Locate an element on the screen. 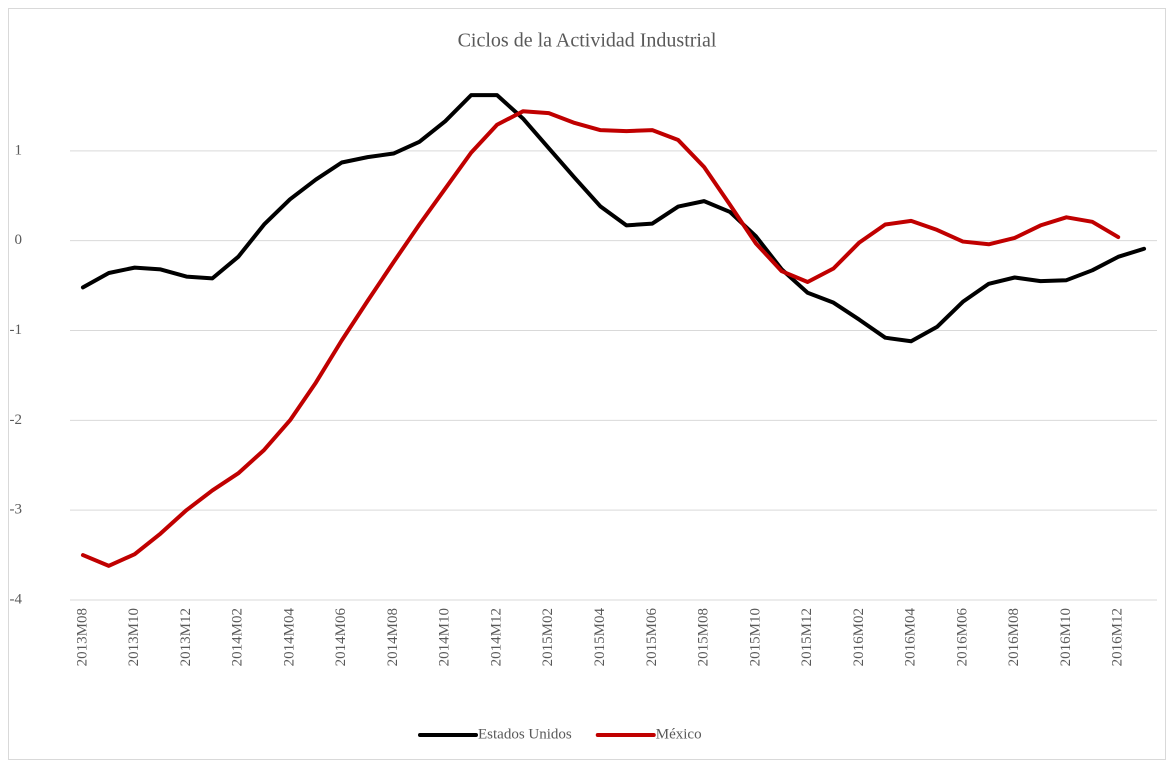 Image resolution: width=1174 pixels, height=768 pixels. x-tick-label: 2014M08 is located at coordinates (393, 637).